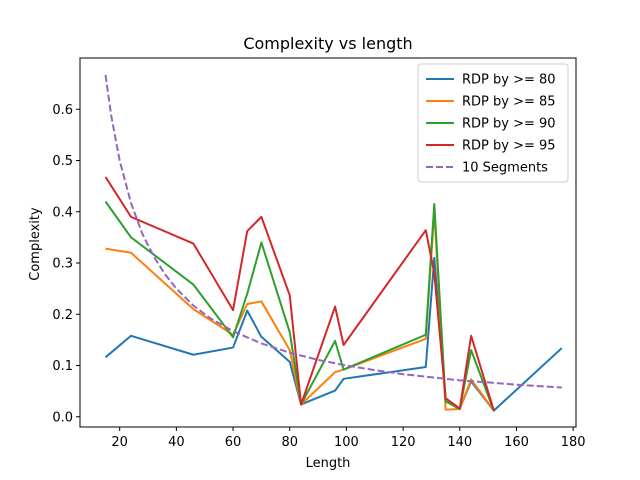  Describe the element at coordinates (62, 161) in the screenshot. I see `y-tick-label: 0.5` at that location.